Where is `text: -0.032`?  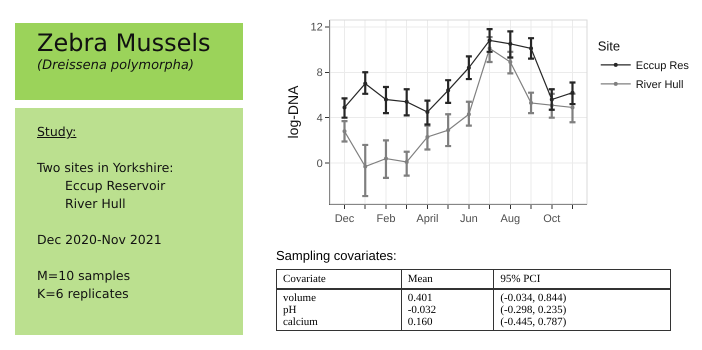 text: -0.032 is located at coordinates (423, 310).